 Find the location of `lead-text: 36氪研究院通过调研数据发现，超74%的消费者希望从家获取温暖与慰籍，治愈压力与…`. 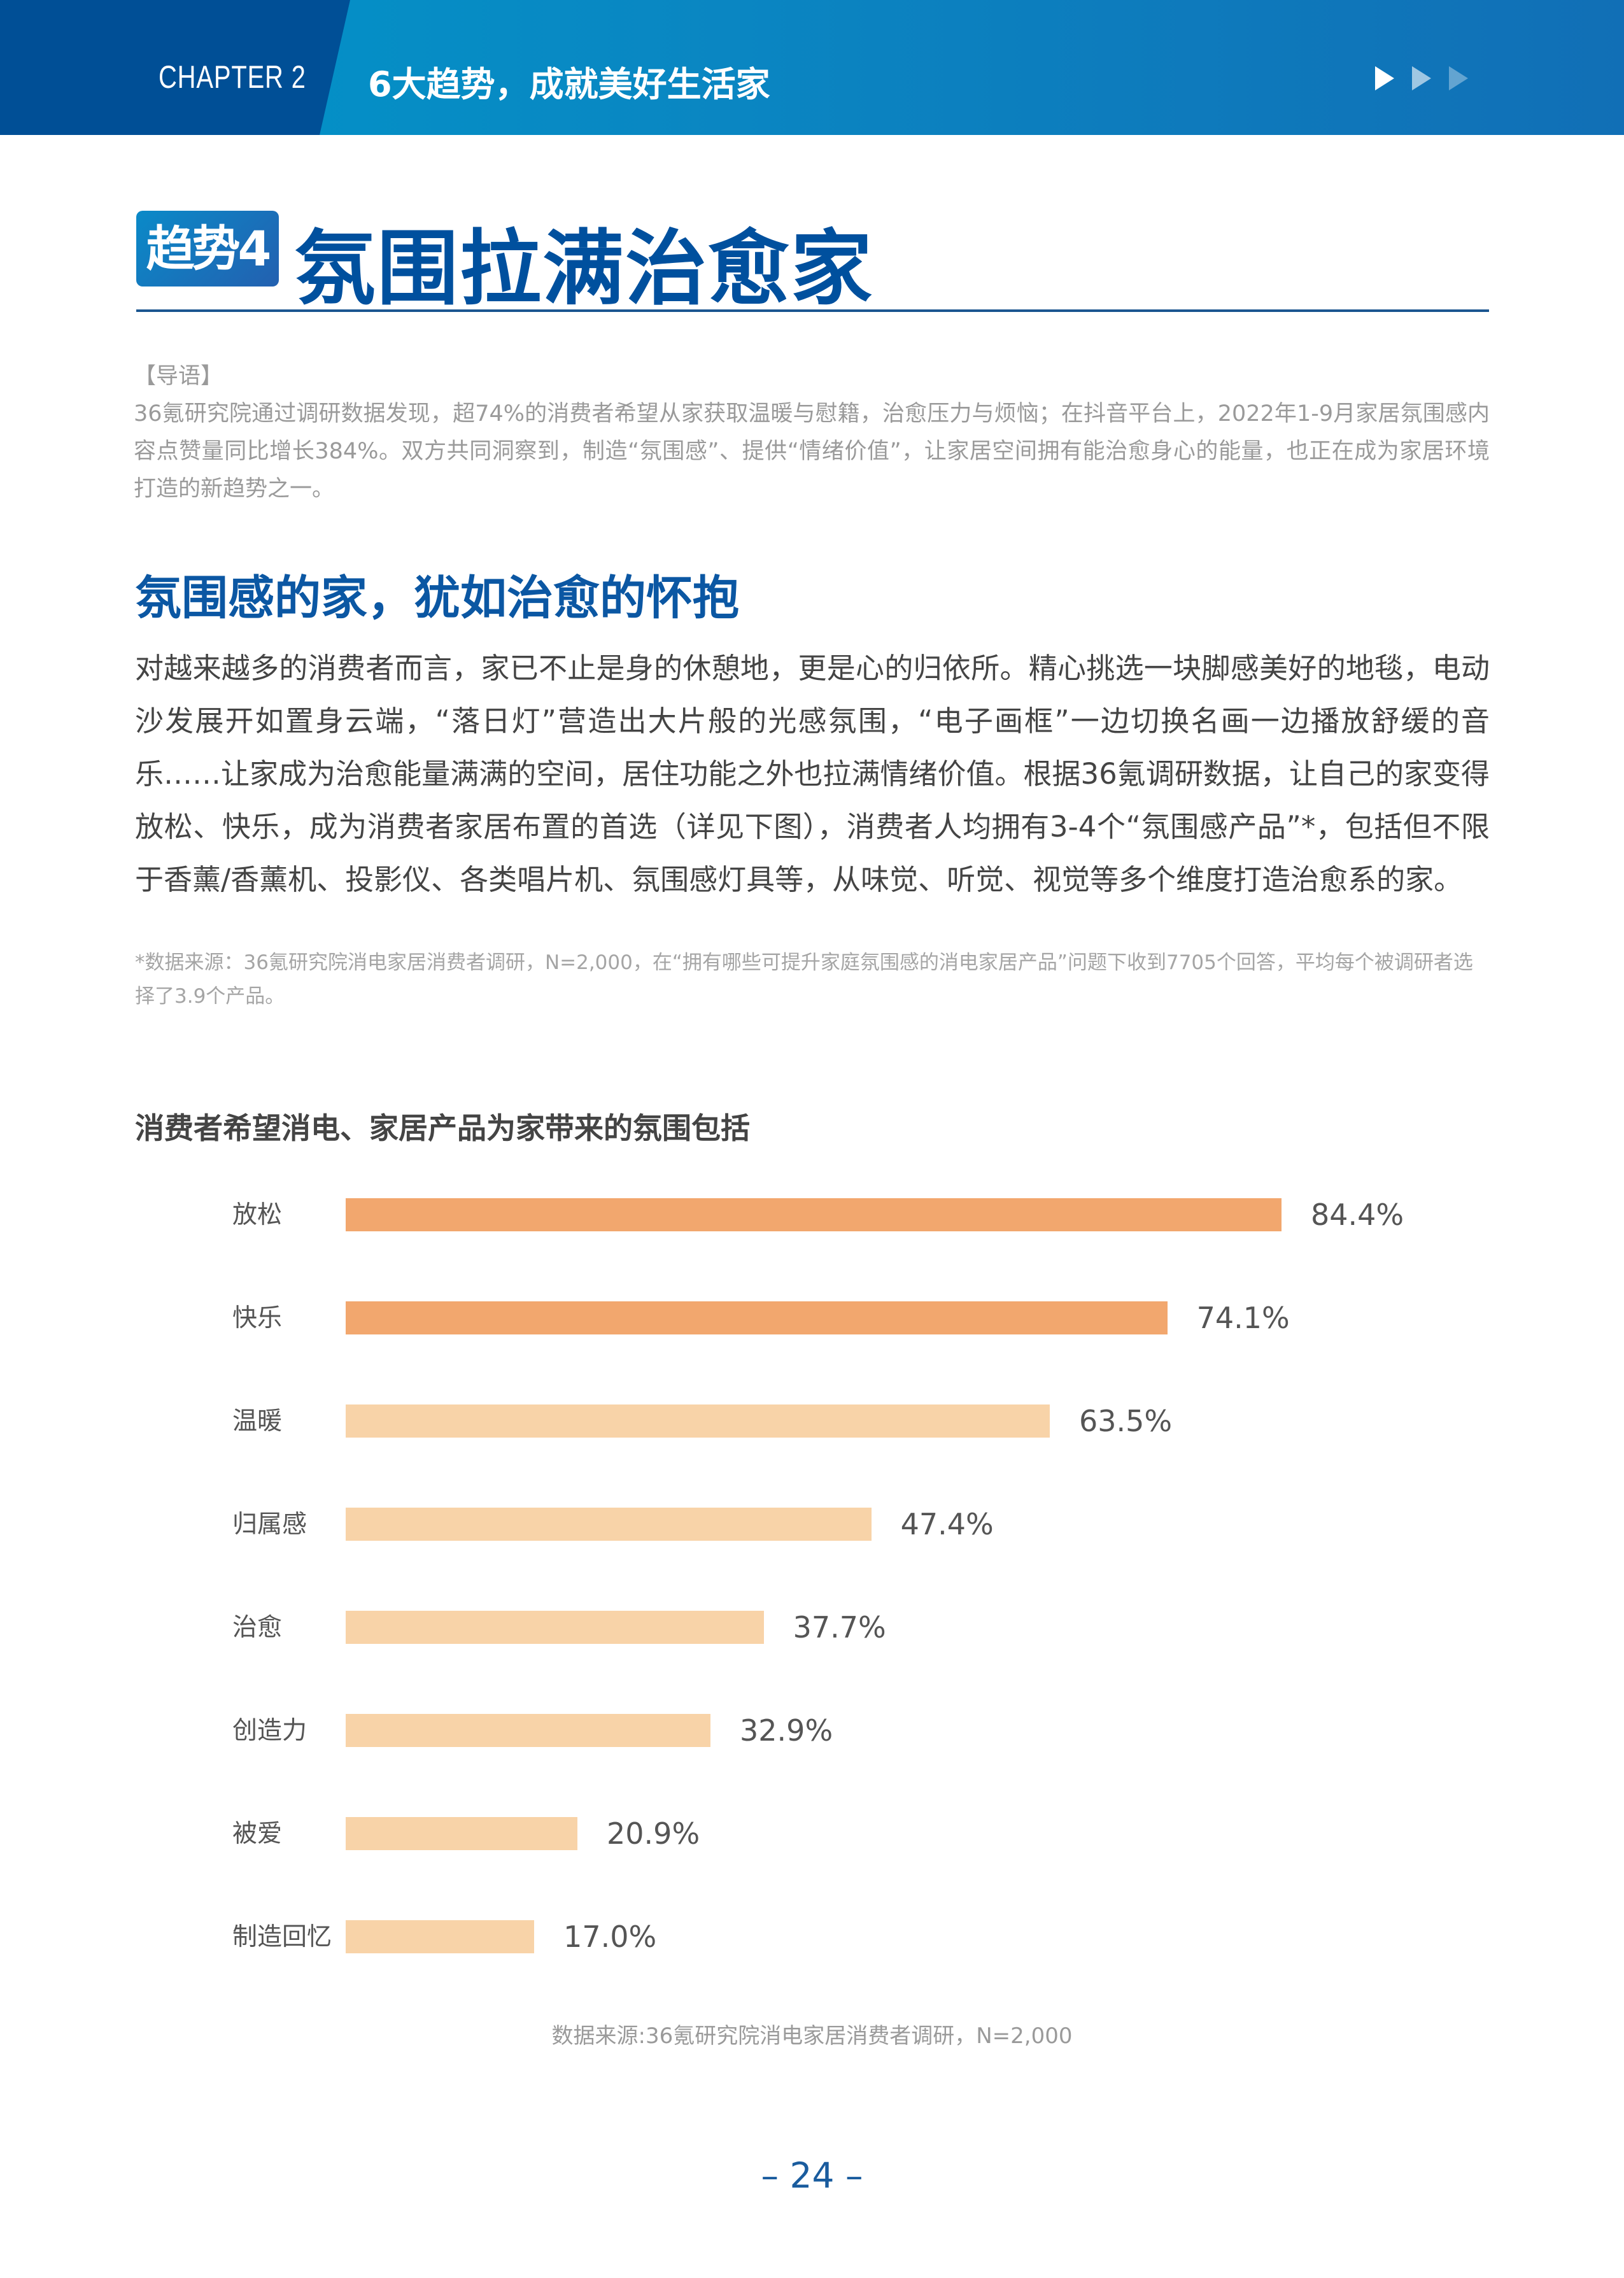

lead-text: 36氪研究院通过调研数据发现，超74%的消费者希望从家获取温暖与慰籍，治愈压力与… is located at coordinates (812, 451).